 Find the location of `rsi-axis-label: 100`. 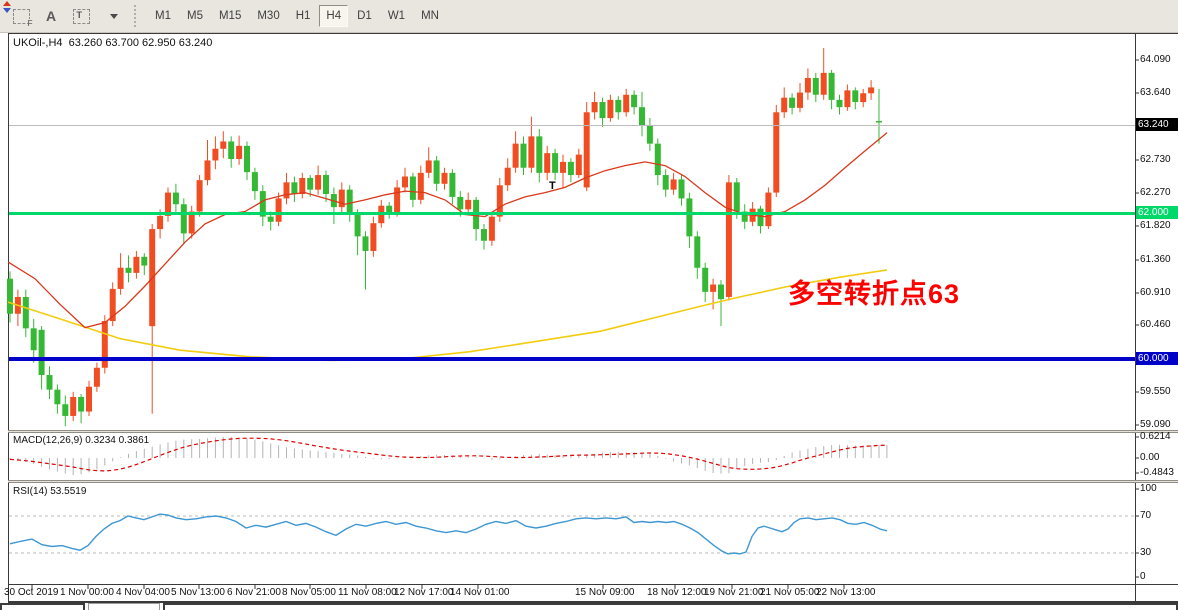

rsi-axis-label: 100 is located at coordinates (1148, 488).